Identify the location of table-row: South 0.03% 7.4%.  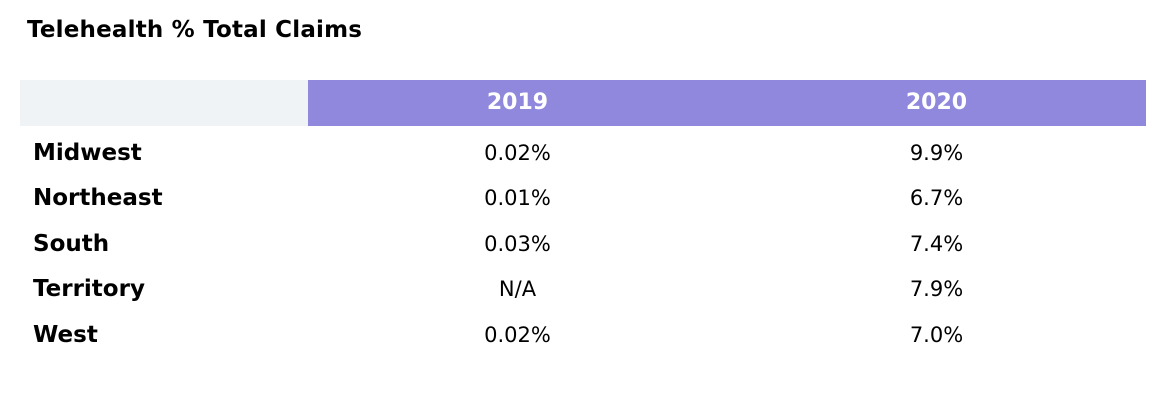
(583, 244).